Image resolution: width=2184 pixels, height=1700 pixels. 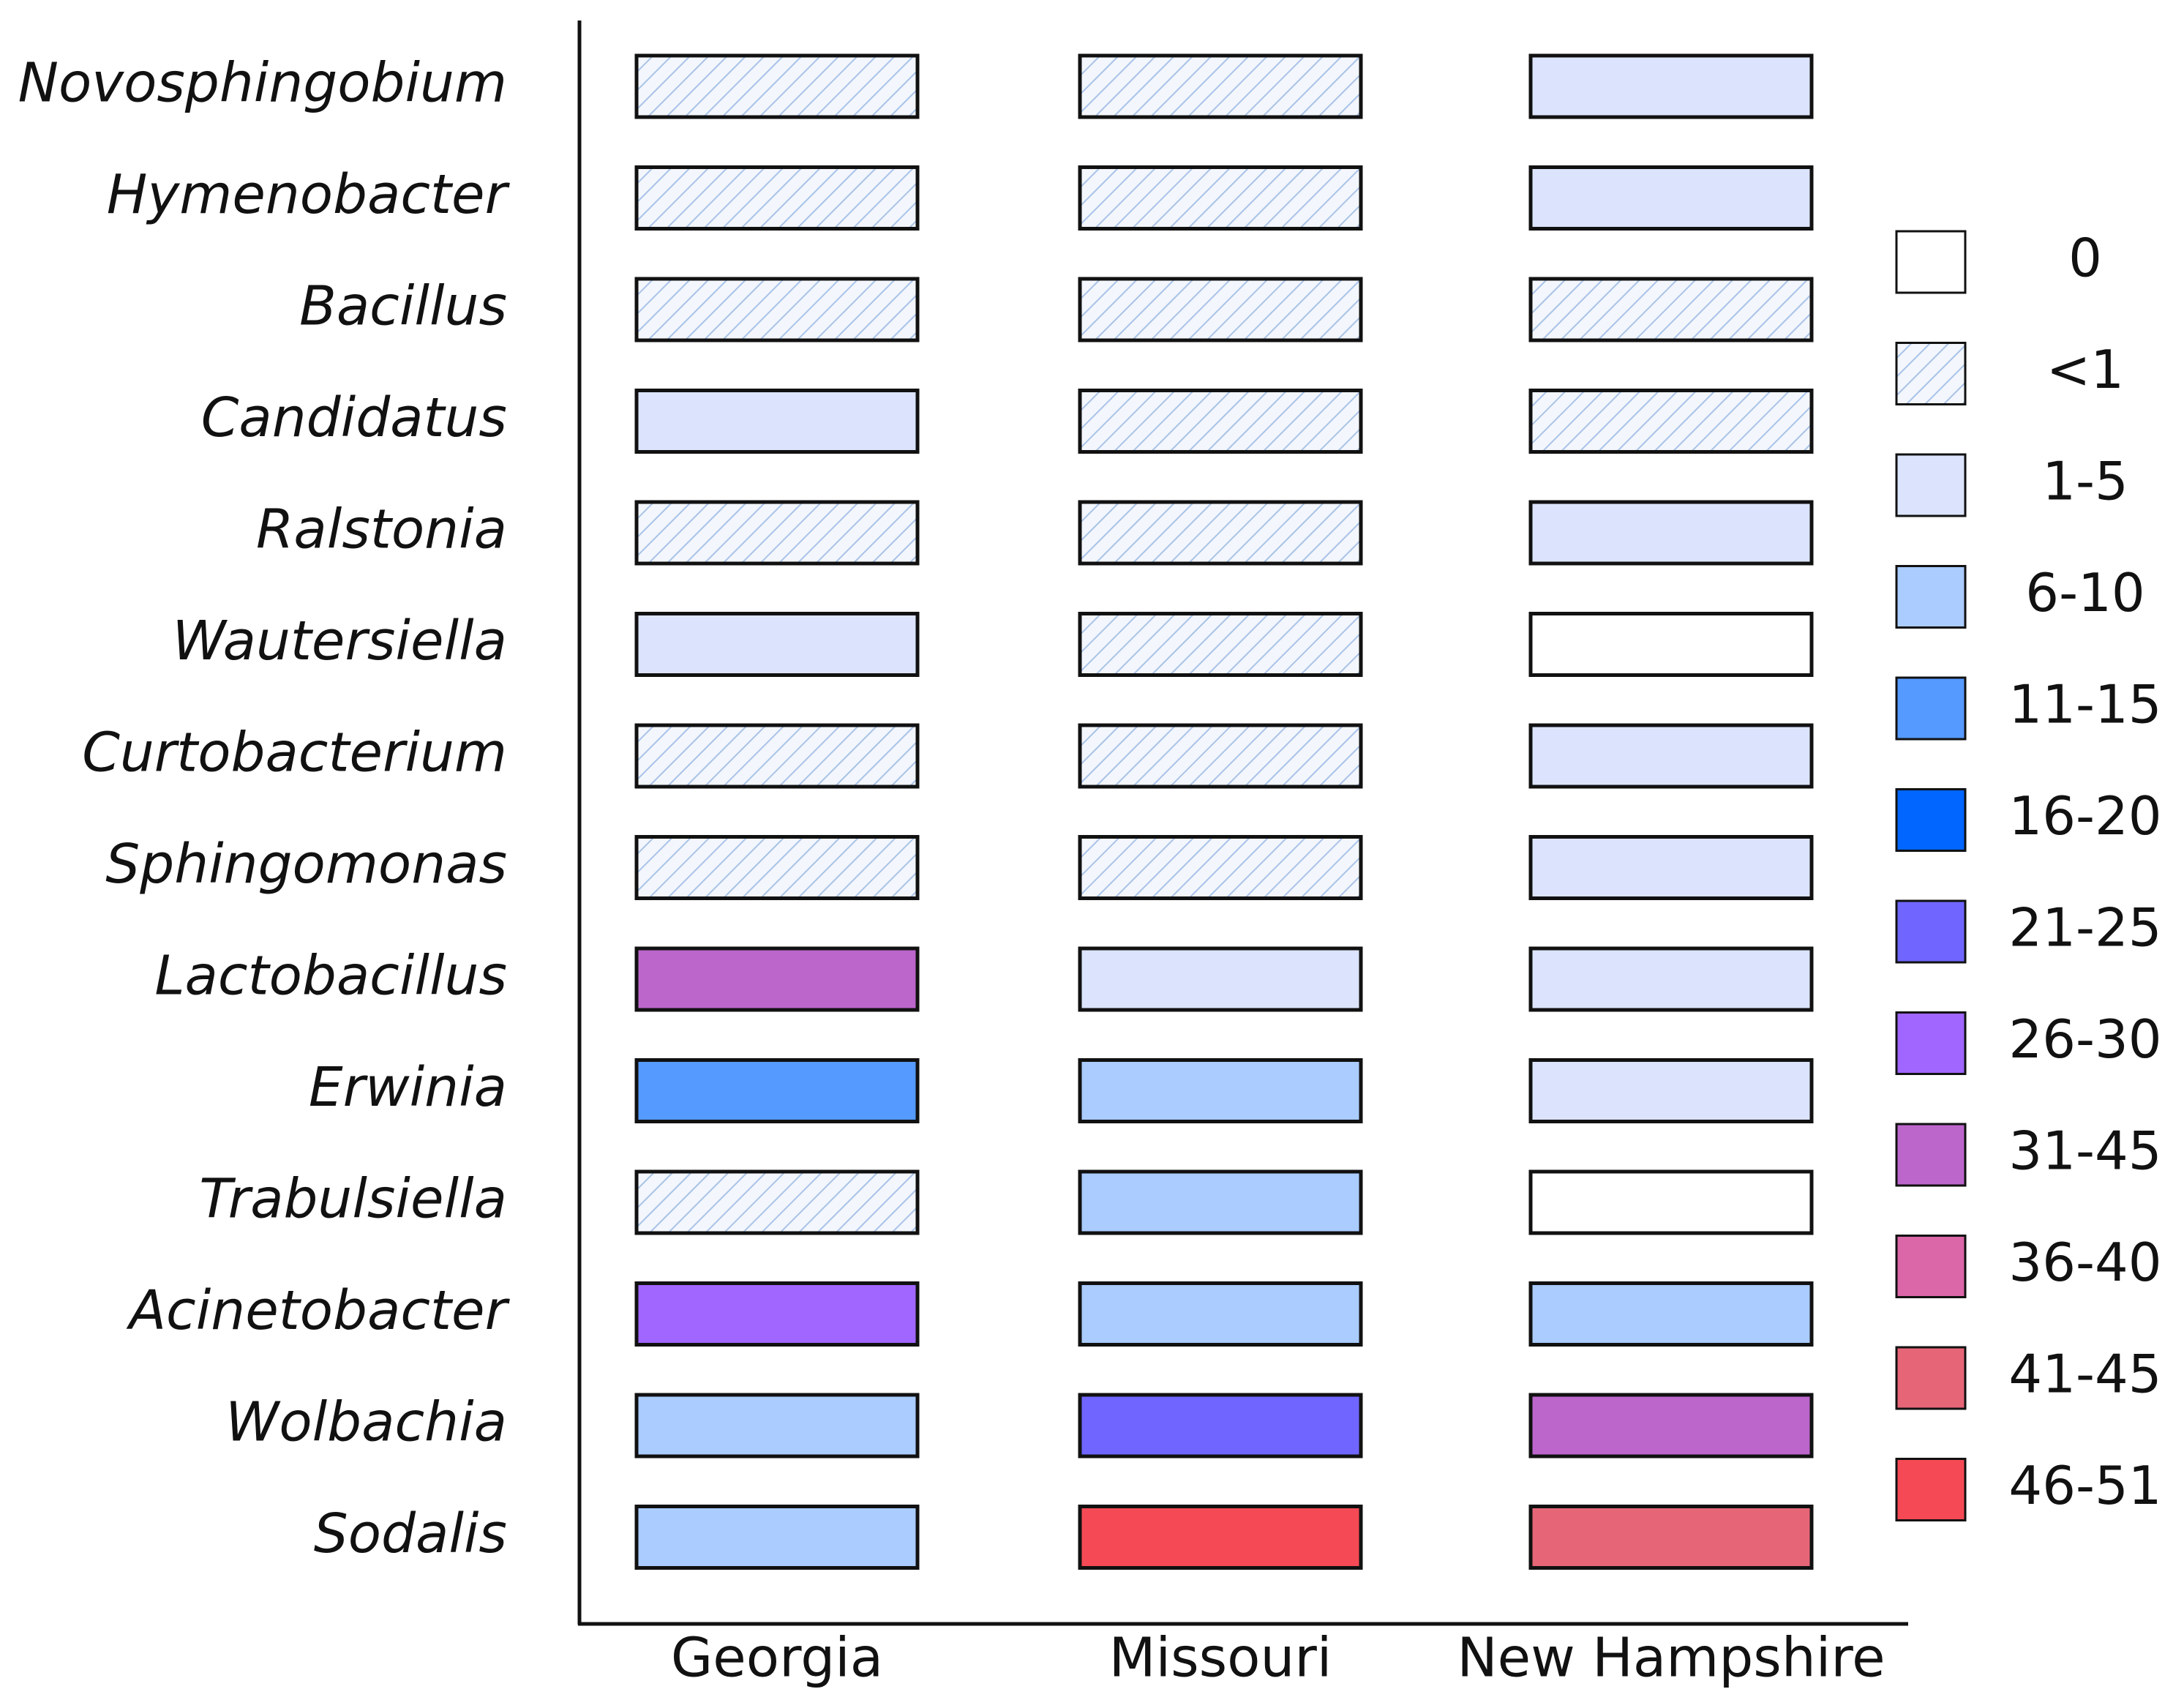 I want to click on cell-wolbachia-new-hampshire, so click(x=1671, y=1426).